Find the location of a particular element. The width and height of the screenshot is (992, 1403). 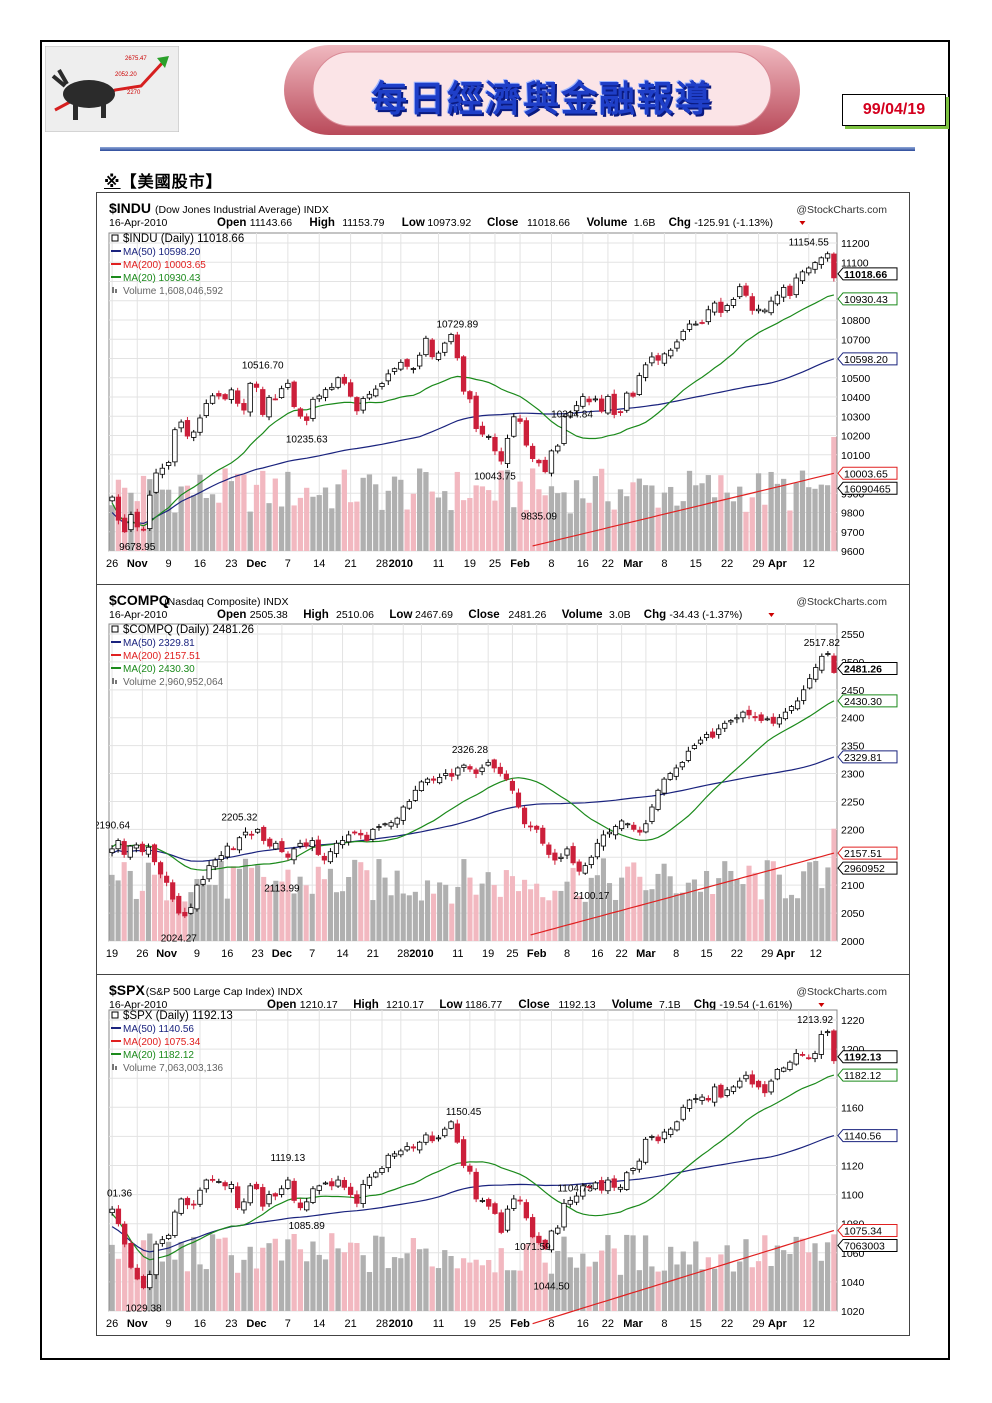

legend-ma200: MA(200) 1075.34 is located at coordinates (162, 1042).